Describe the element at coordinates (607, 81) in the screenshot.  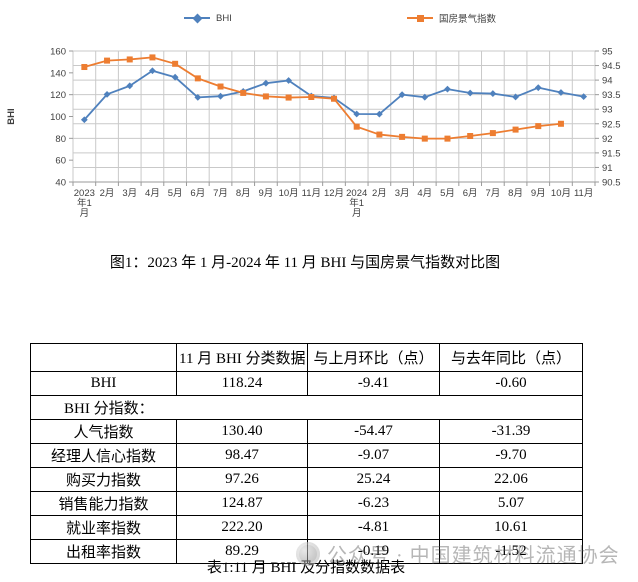
I see `svg-text: 94` at that location.